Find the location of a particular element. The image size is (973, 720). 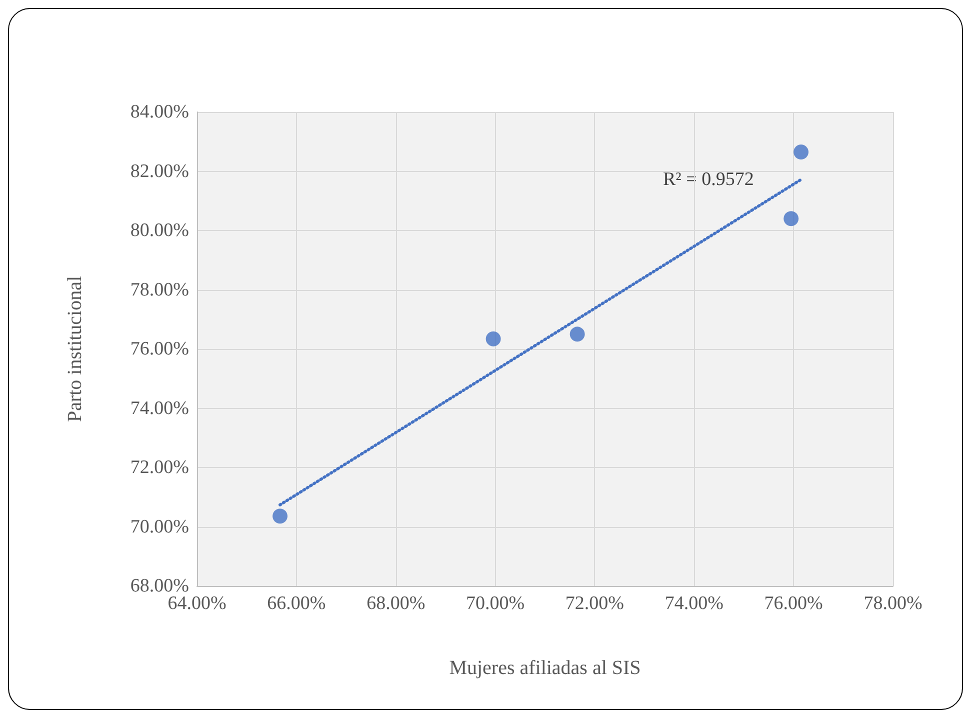

x-tick-label: 72.00% is located at coordinates (594, 603).